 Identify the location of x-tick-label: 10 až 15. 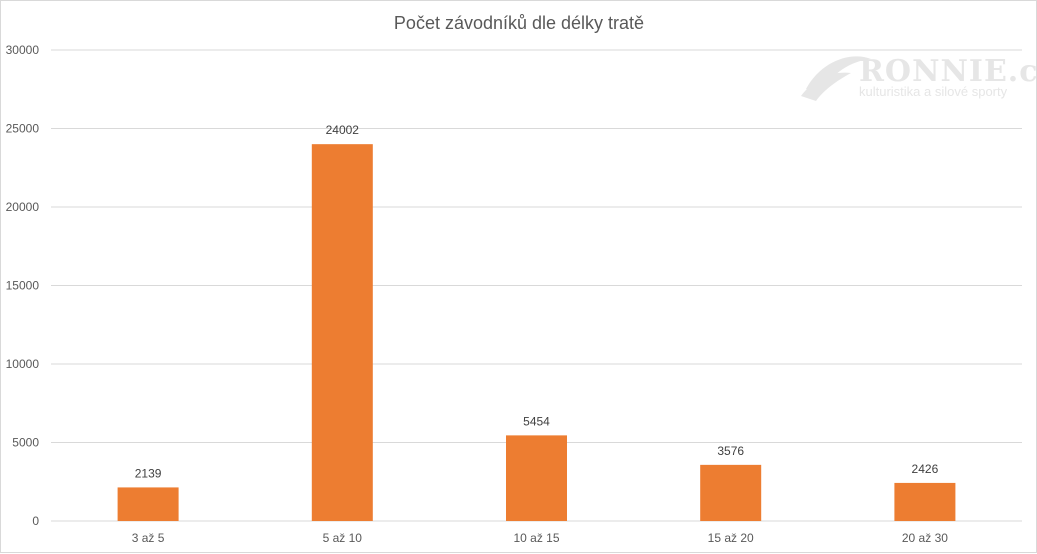
(536, 538).